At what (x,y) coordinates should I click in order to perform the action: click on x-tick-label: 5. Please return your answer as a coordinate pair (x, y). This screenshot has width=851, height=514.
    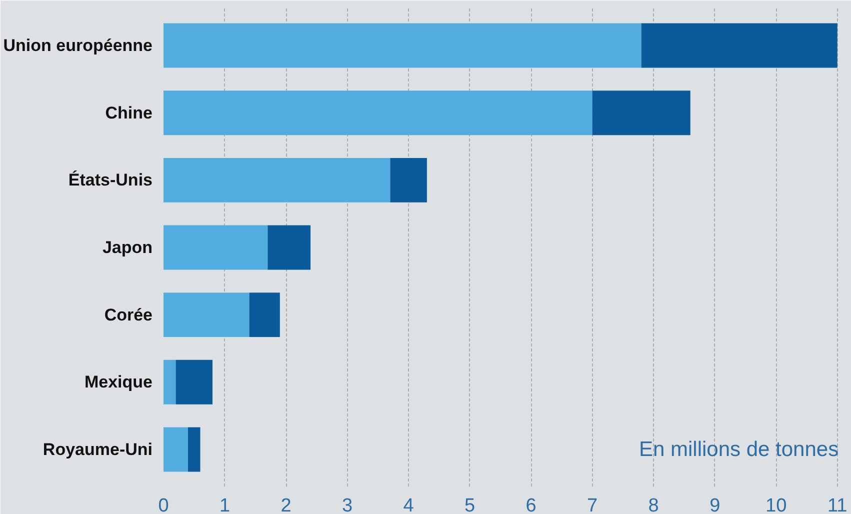
    Looking at the image, I should click on (470, 505).